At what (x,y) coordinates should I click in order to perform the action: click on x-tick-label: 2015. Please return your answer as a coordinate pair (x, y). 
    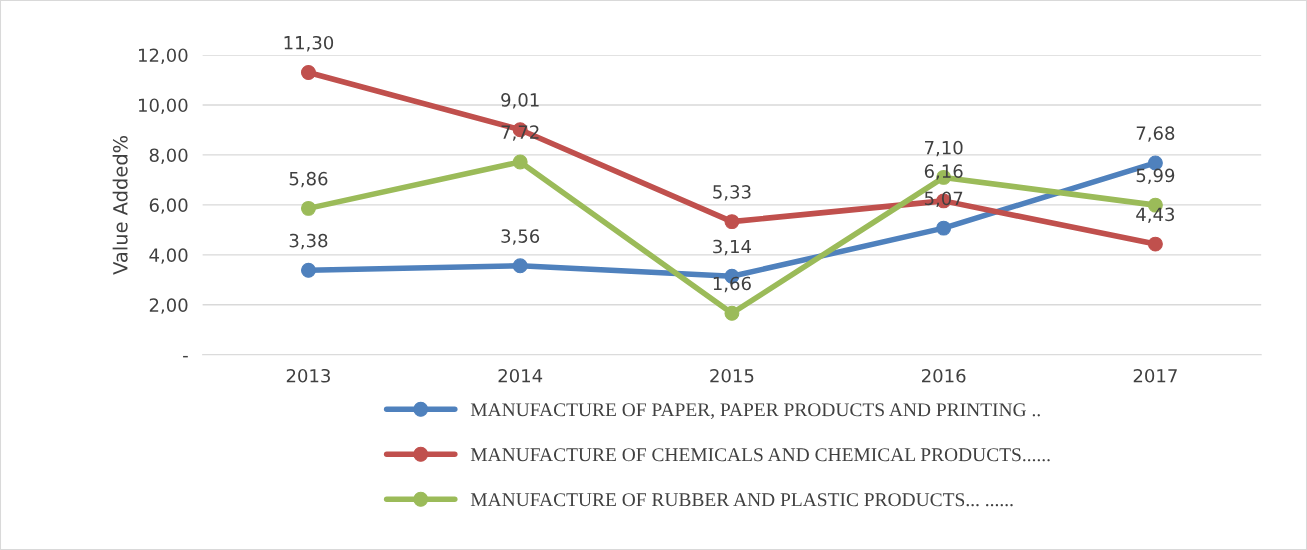
    Looking at the image, I should click on (732, 375).